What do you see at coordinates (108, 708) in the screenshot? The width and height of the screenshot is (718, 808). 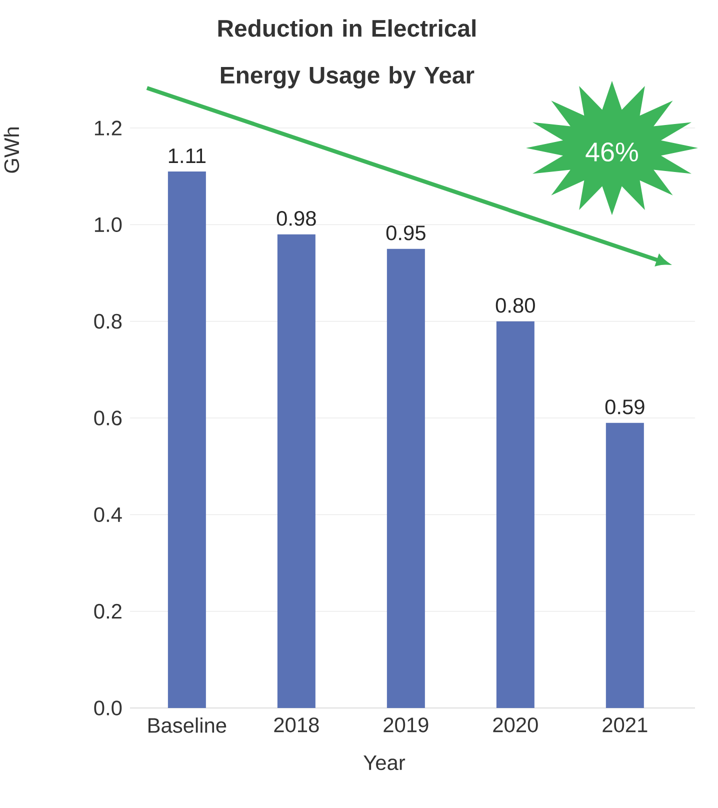 I see `y-tick-label: 0.0` at bounding box center [108, 708].